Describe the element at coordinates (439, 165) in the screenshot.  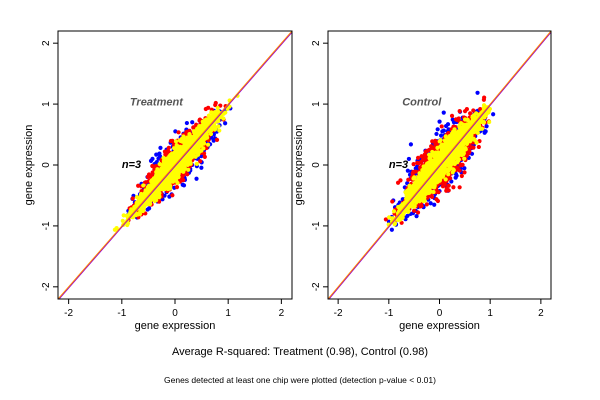
I see `series-2-points` at that location.